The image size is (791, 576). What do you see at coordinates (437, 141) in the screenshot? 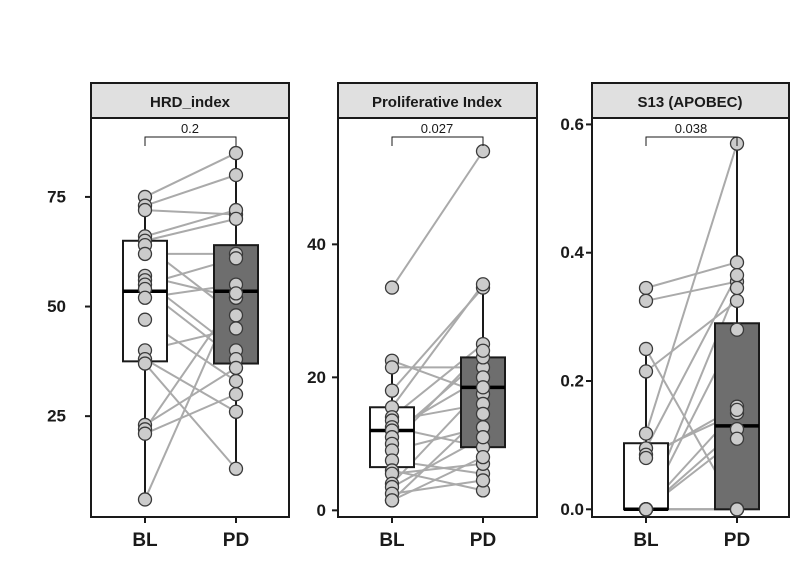
I see `significance-bracket-proliferative-index` at bounding box center [437, 141].